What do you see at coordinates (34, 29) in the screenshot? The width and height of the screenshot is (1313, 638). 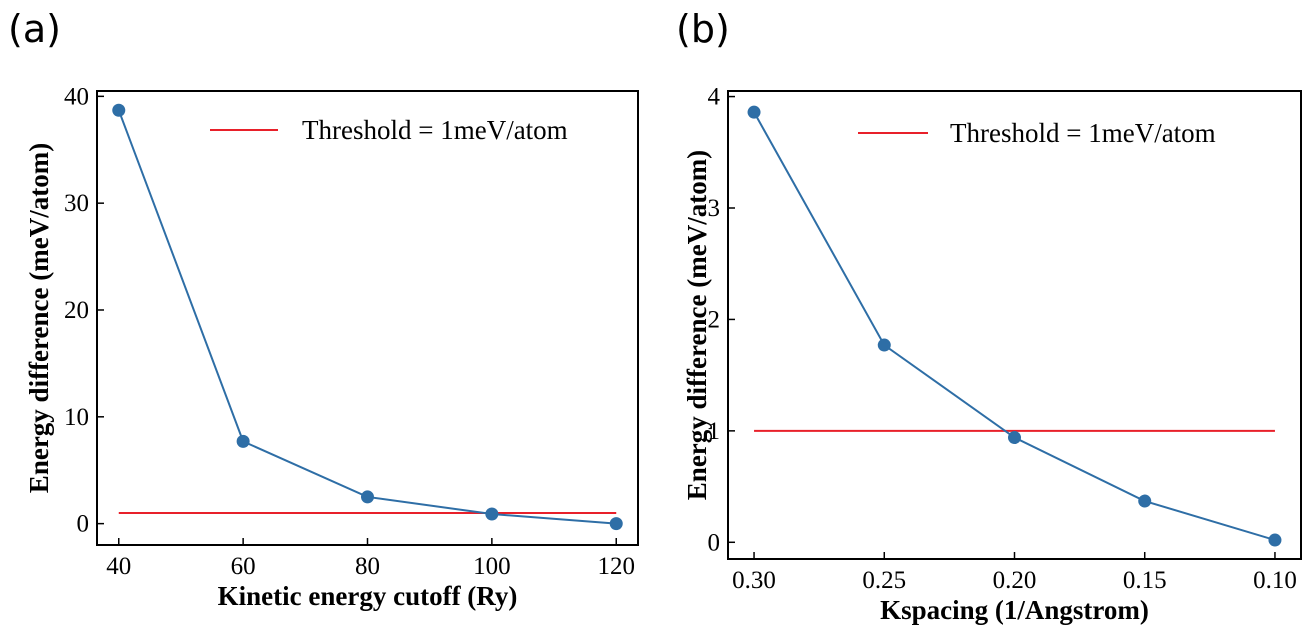 I see `panel-label: (a)` at bounding box center [34, 29].